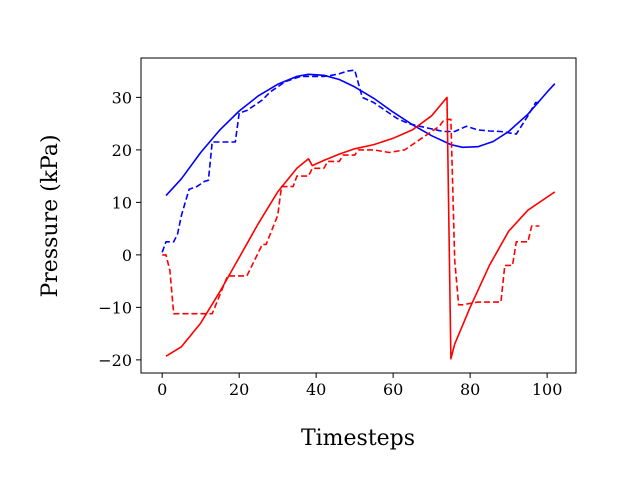  I want to click on x-tick-label: 20, so click(239, 389).